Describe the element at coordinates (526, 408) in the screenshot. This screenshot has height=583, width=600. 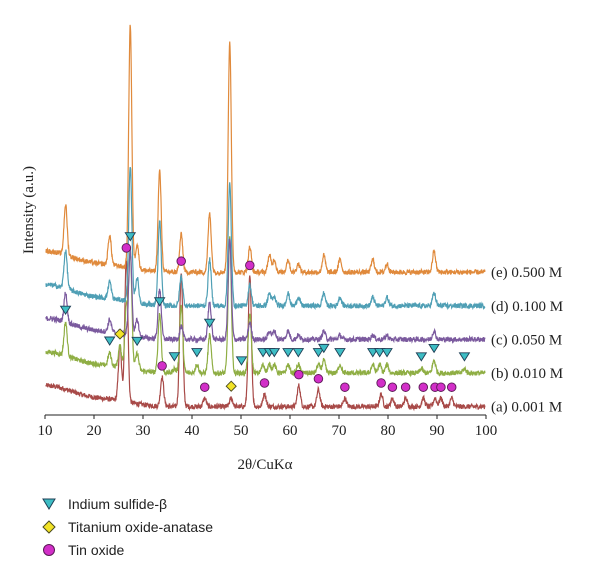
I see `series-label-a: (a) 0.001 M` at that location.